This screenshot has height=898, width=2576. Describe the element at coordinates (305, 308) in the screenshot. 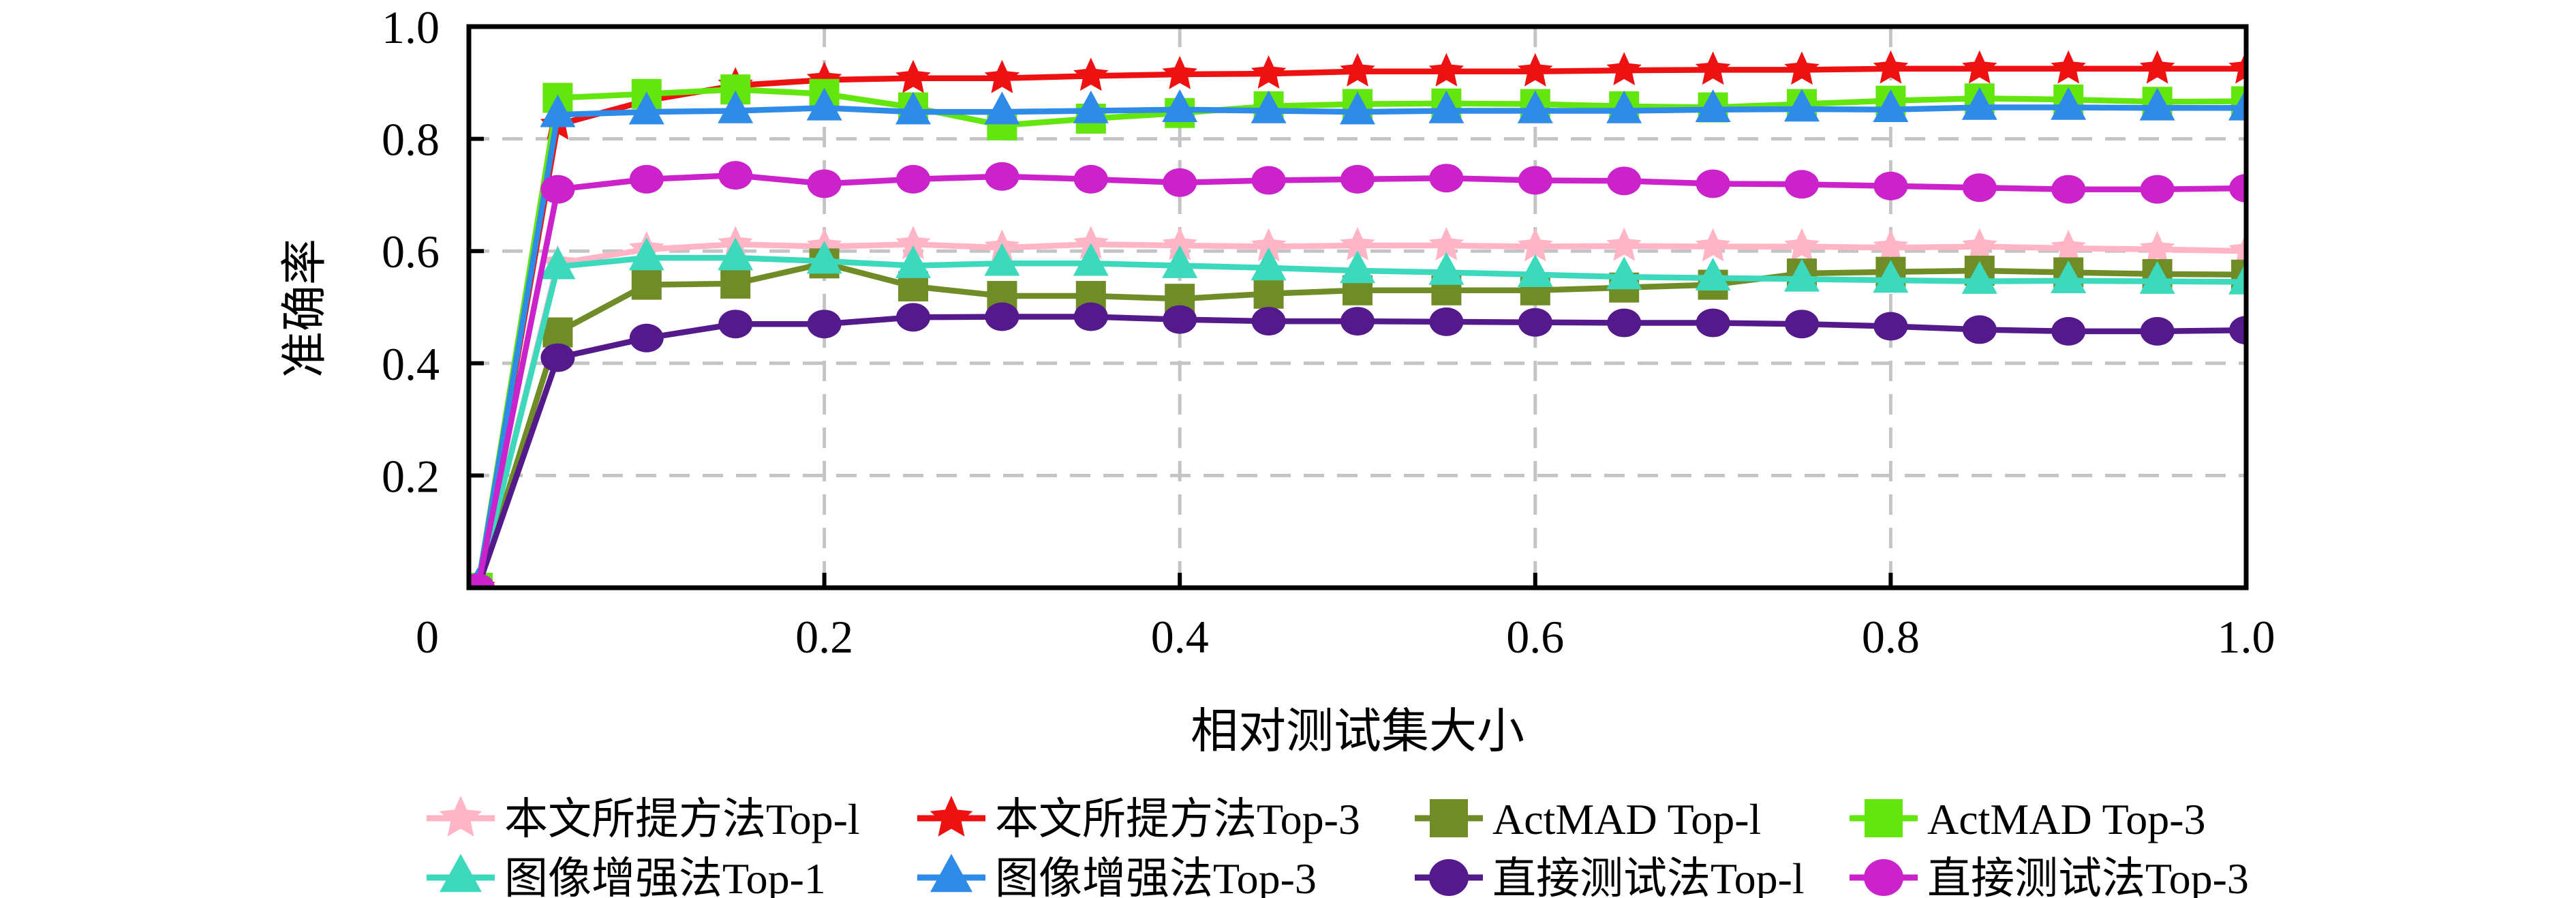

I see `y-axis-title: 准确率` at that location.